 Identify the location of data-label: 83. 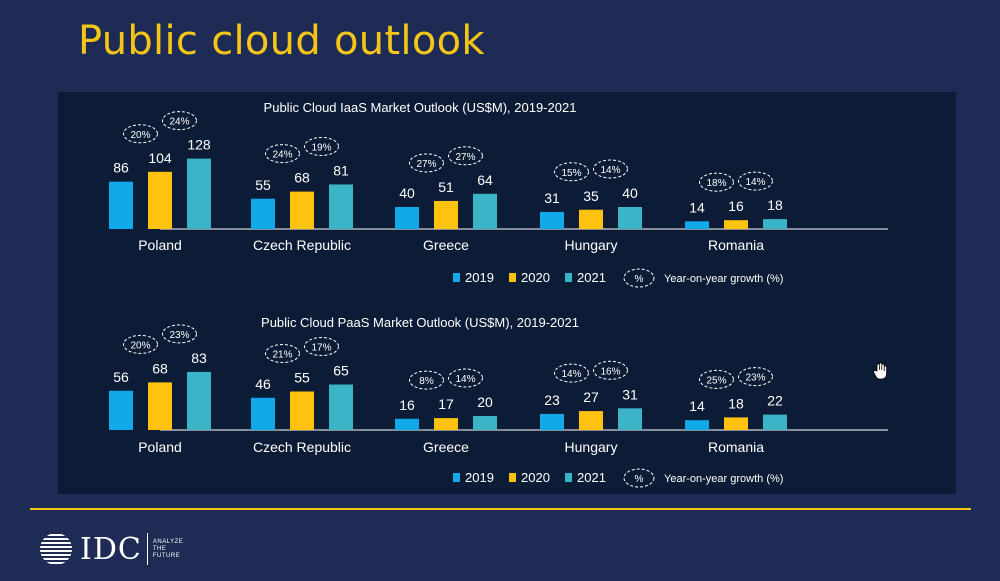
(199, 358).